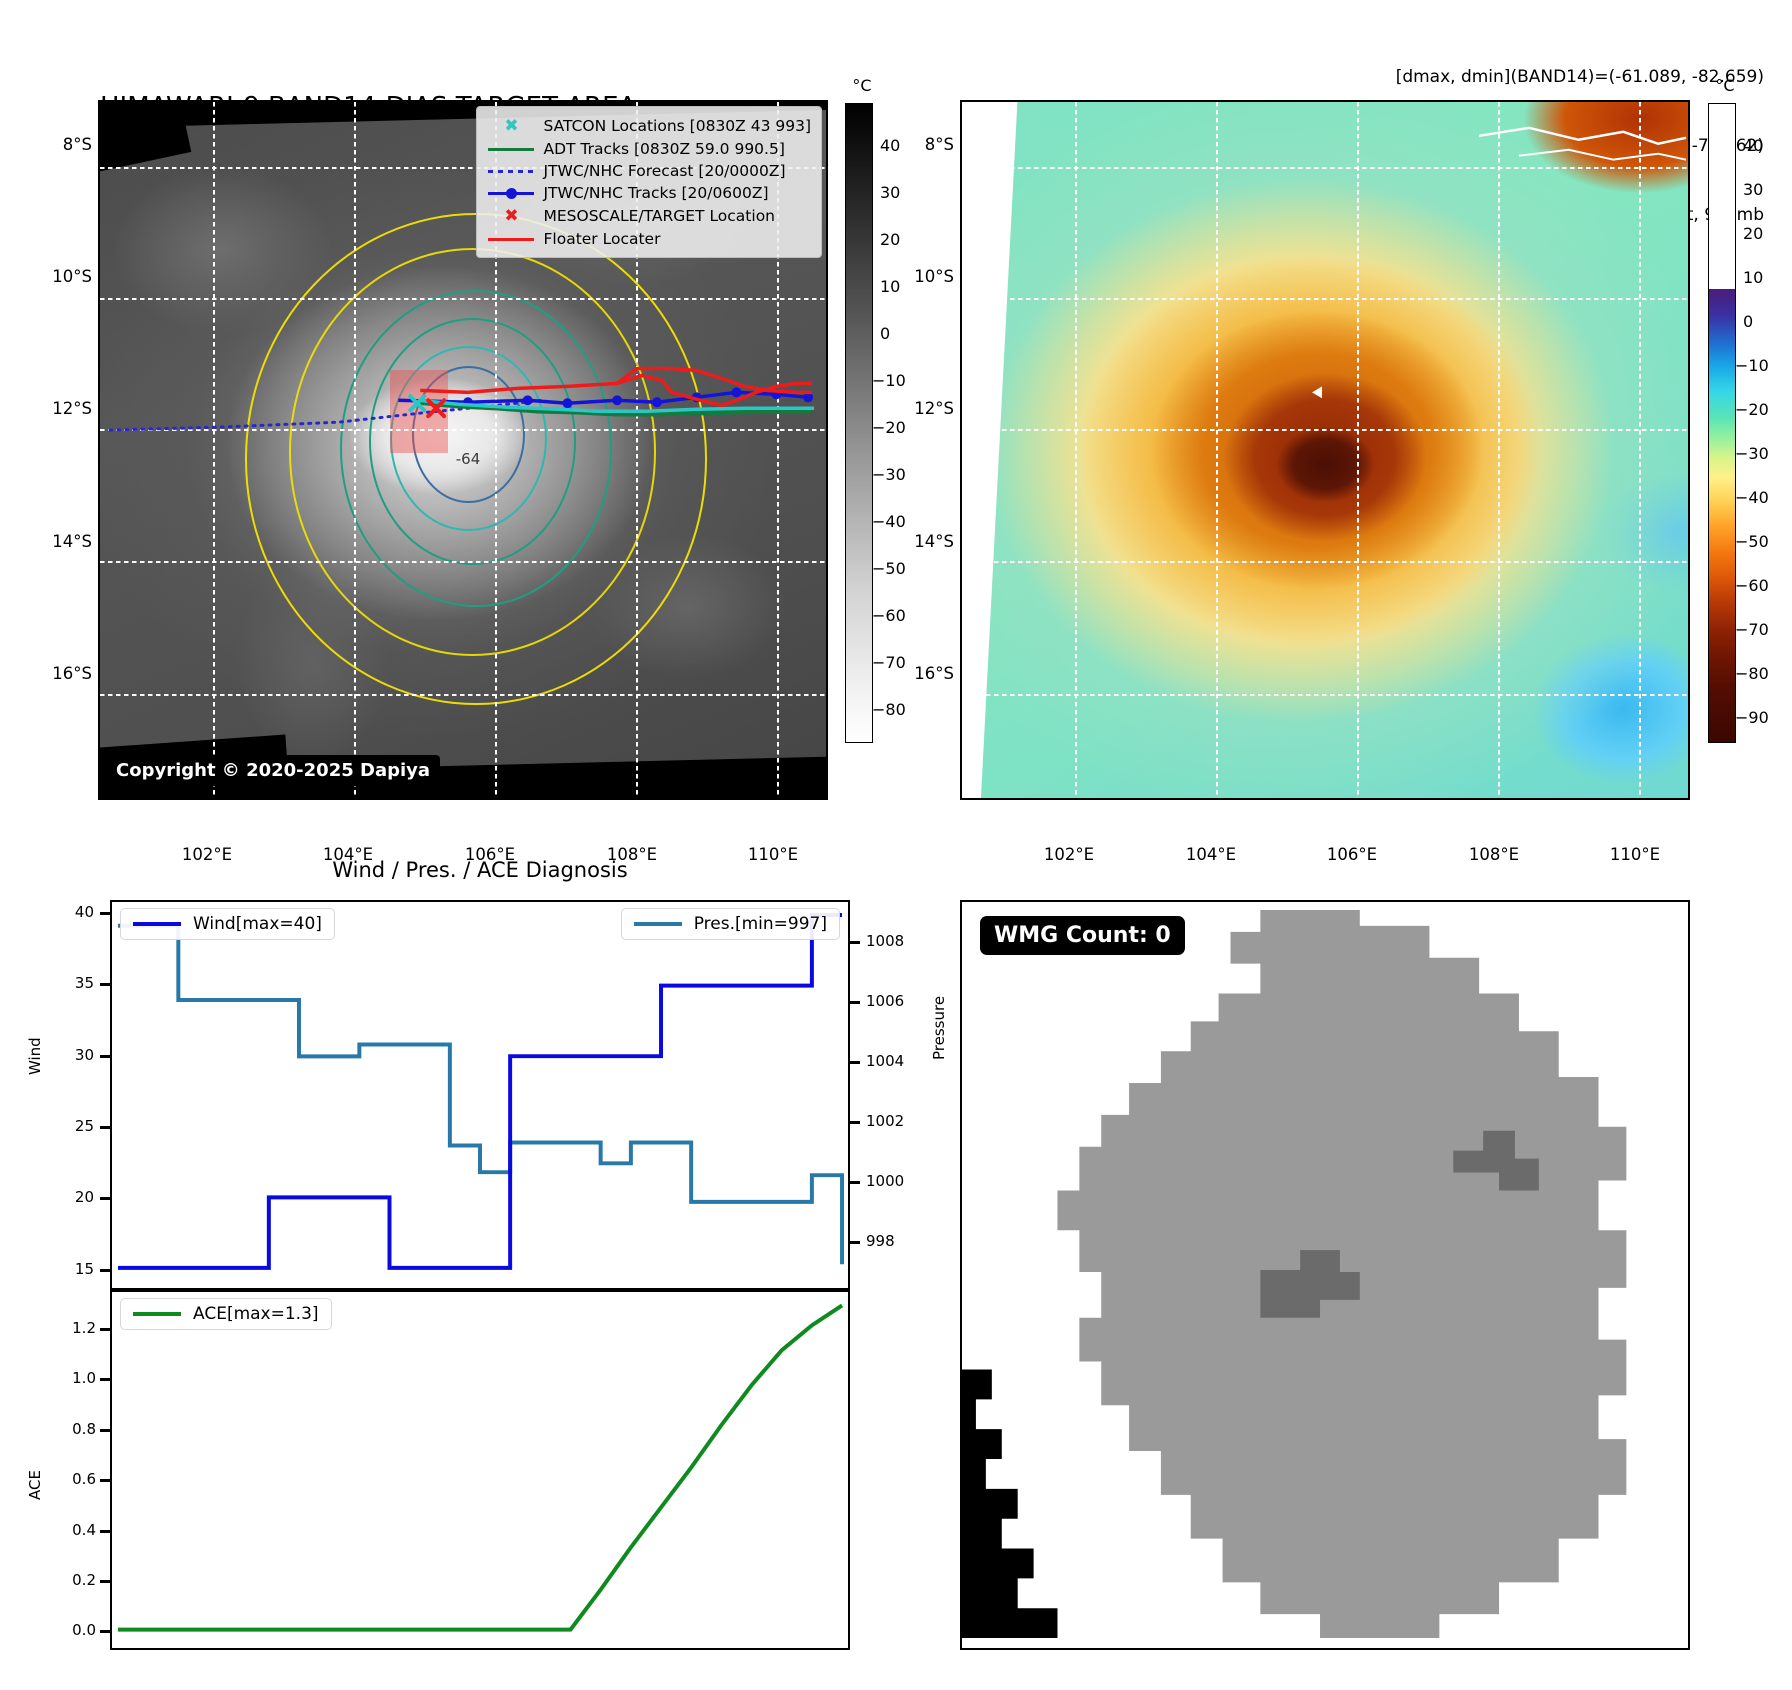 This screenshot has height=1690, width=1792. Describe the element at coordinates (105, 1531) in the screenshot. I see `ace-tickmark-0.4` at that location.